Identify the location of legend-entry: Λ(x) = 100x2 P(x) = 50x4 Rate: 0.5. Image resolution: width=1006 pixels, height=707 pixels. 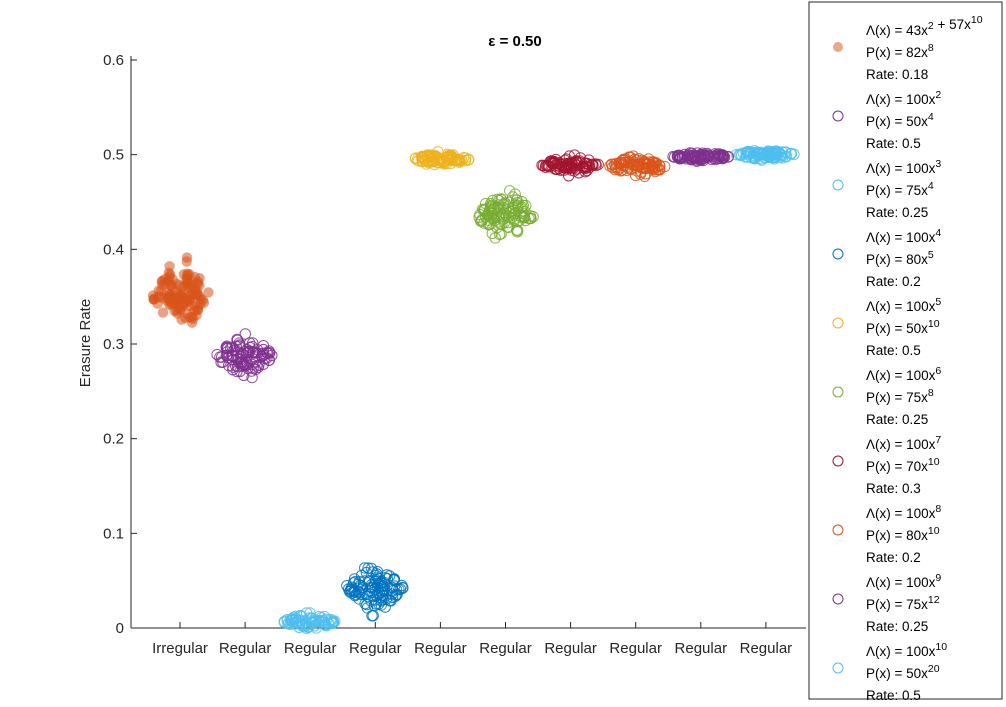
(886, 120).